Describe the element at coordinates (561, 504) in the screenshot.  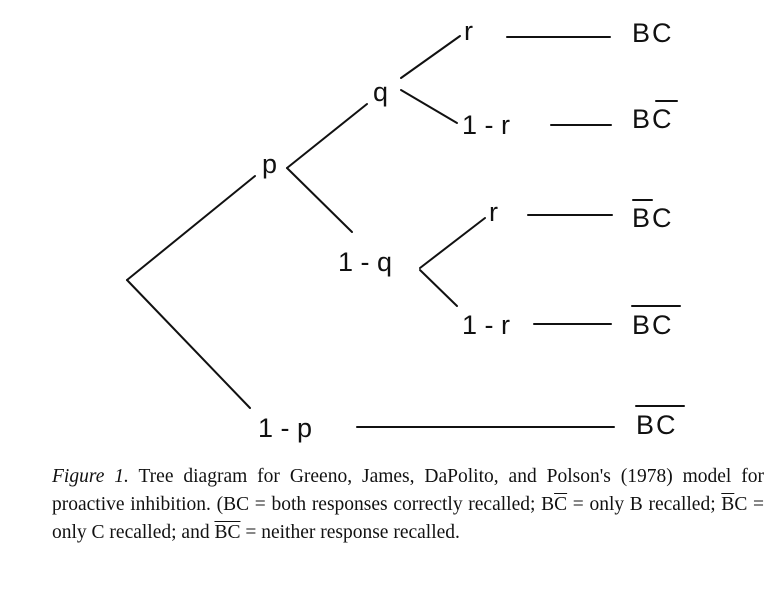
I see `caption-cbar: C` at that location.